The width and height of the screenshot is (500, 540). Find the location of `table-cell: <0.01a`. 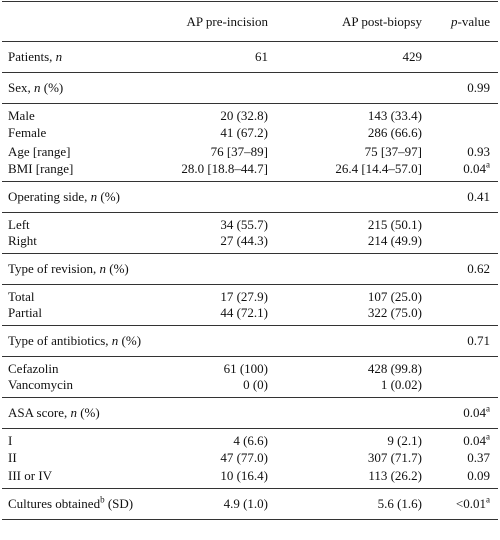

table-cell: <0.01a is located at coordinates (460, 503).